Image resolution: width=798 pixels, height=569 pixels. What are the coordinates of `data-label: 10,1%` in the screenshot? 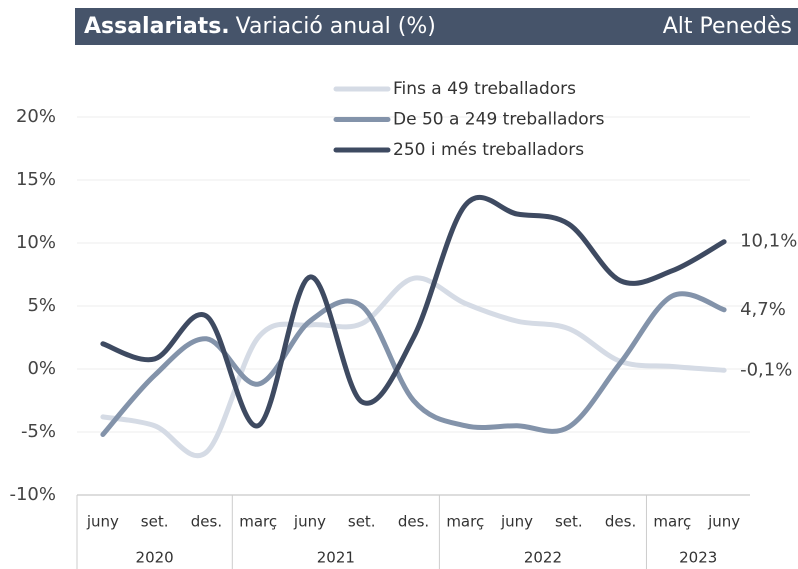 It's located at (768, 241).